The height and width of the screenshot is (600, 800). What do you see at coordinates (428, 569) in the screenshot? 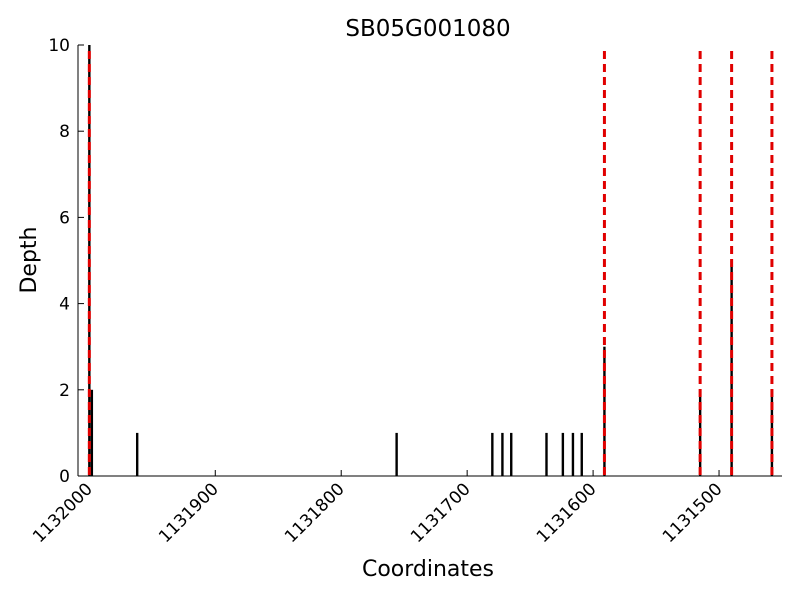
I see `x-axis-label: Coordinates` at bounding box center [428, 569].